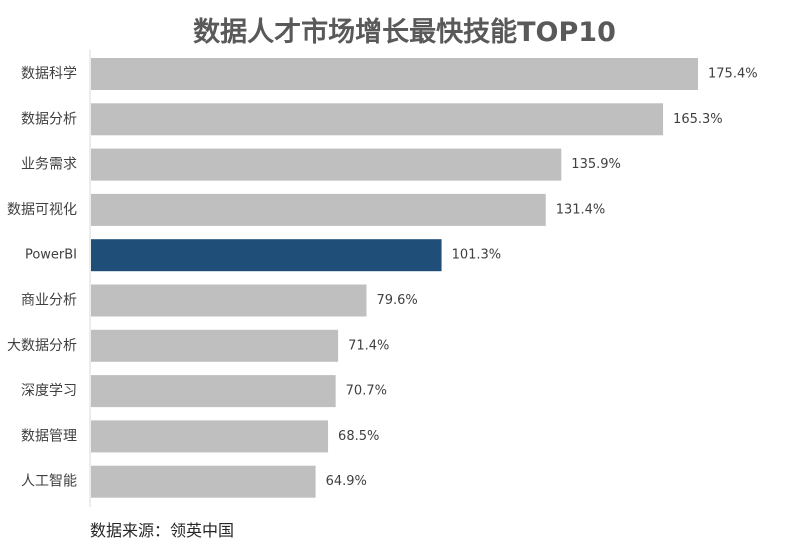  I want to click on value-label-9: 64.9%, so click(346, 481).